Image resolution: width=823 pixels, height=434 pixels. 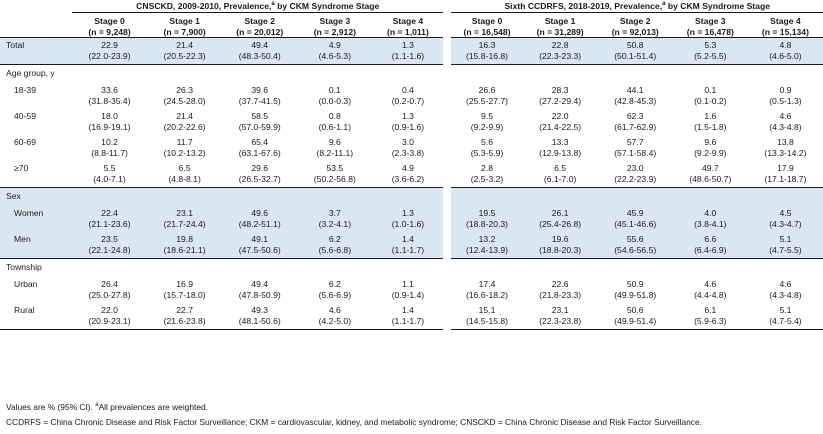 What do you see at coordinates (785, 31) in the screenshot?
I see `stage-n: (n = 15,134)` at bounding box center [785, 31].